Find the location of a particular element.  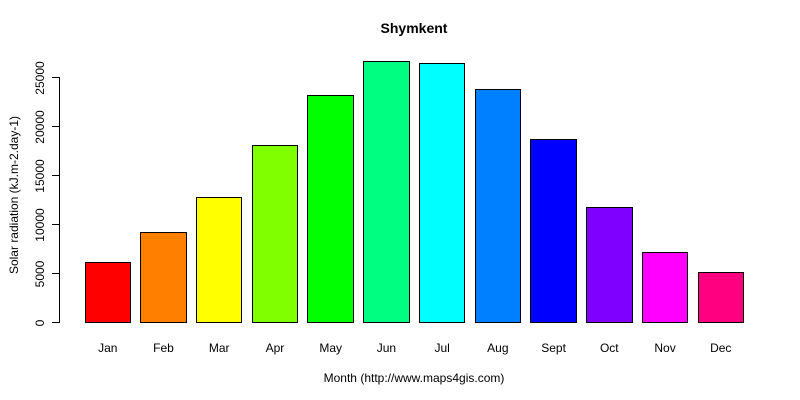

x-axis-label: Month (http://www.maps4gis.com) is located at coordinates (414, 378).